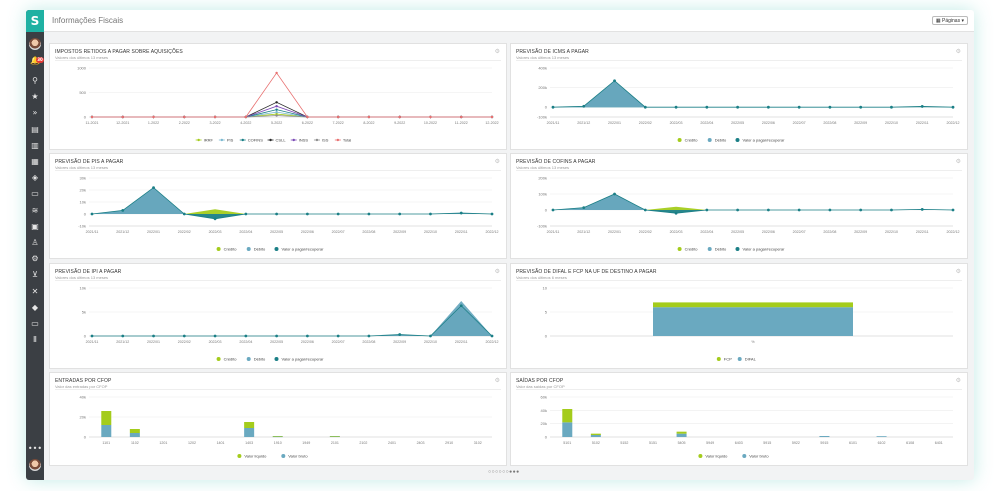 The width and height of the screenshot is (998, 491). Describe the element at coordinates (255, 140) in the screenshot. I see `legend-label: COFINS` at that location.